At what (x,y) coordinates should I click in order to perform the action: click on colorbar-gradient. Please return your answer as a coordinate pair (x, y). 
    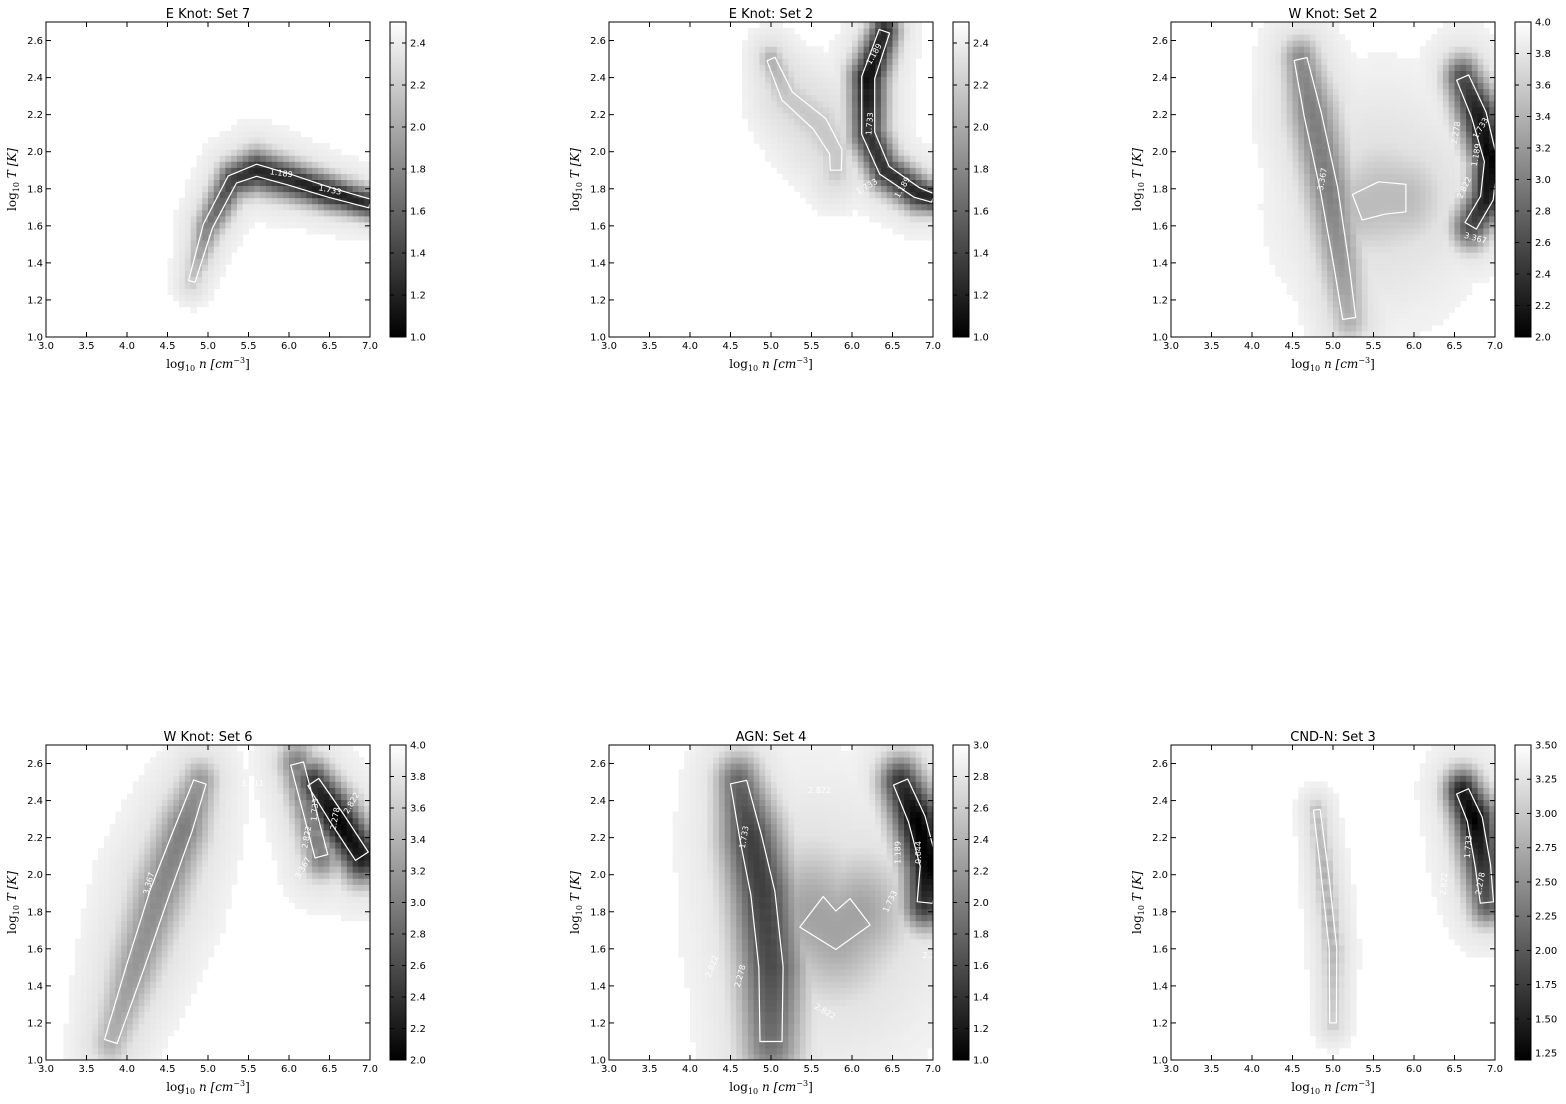
    Looking at the image, I should click on (961, 179).